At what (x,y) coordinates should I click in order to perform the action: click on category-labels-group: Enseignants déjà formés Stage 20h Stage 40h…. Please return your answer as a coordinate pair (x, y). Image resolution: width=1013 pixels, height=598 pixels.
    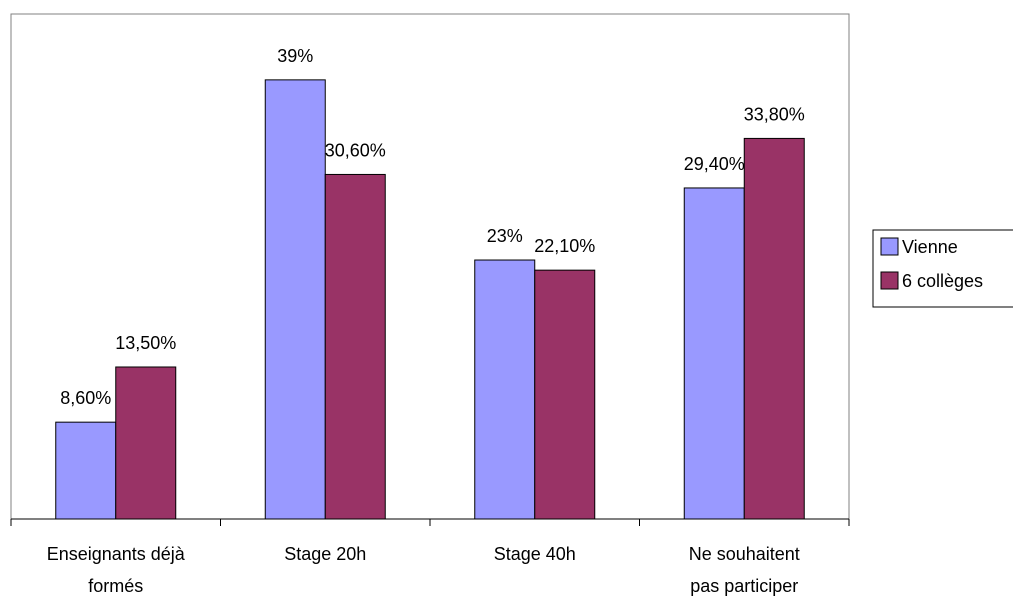
    Looking at the image, I should click on (423, 570).